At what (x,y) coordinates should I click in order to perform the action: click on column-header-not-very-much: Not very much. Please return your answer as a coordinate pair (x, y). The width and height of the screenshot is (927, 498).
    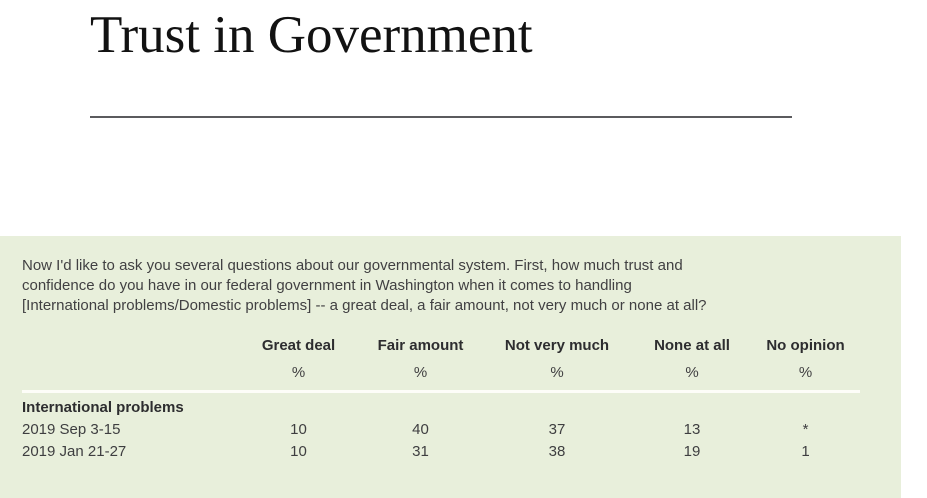
    Looking at the image, I should click on (557, 345).